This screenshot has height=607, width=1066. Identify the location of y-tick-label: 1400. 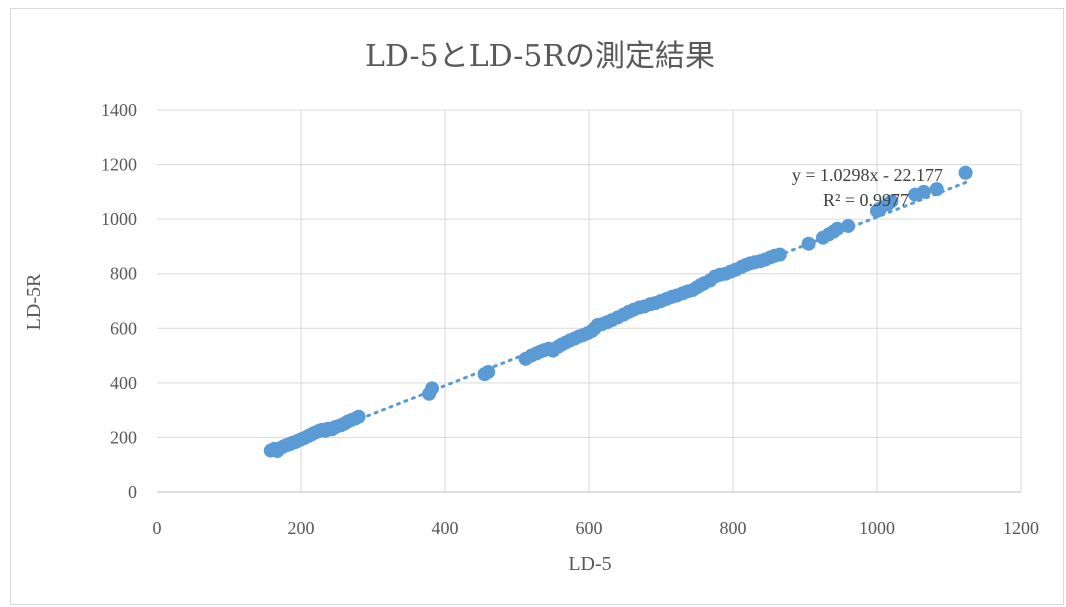
(119, 110).